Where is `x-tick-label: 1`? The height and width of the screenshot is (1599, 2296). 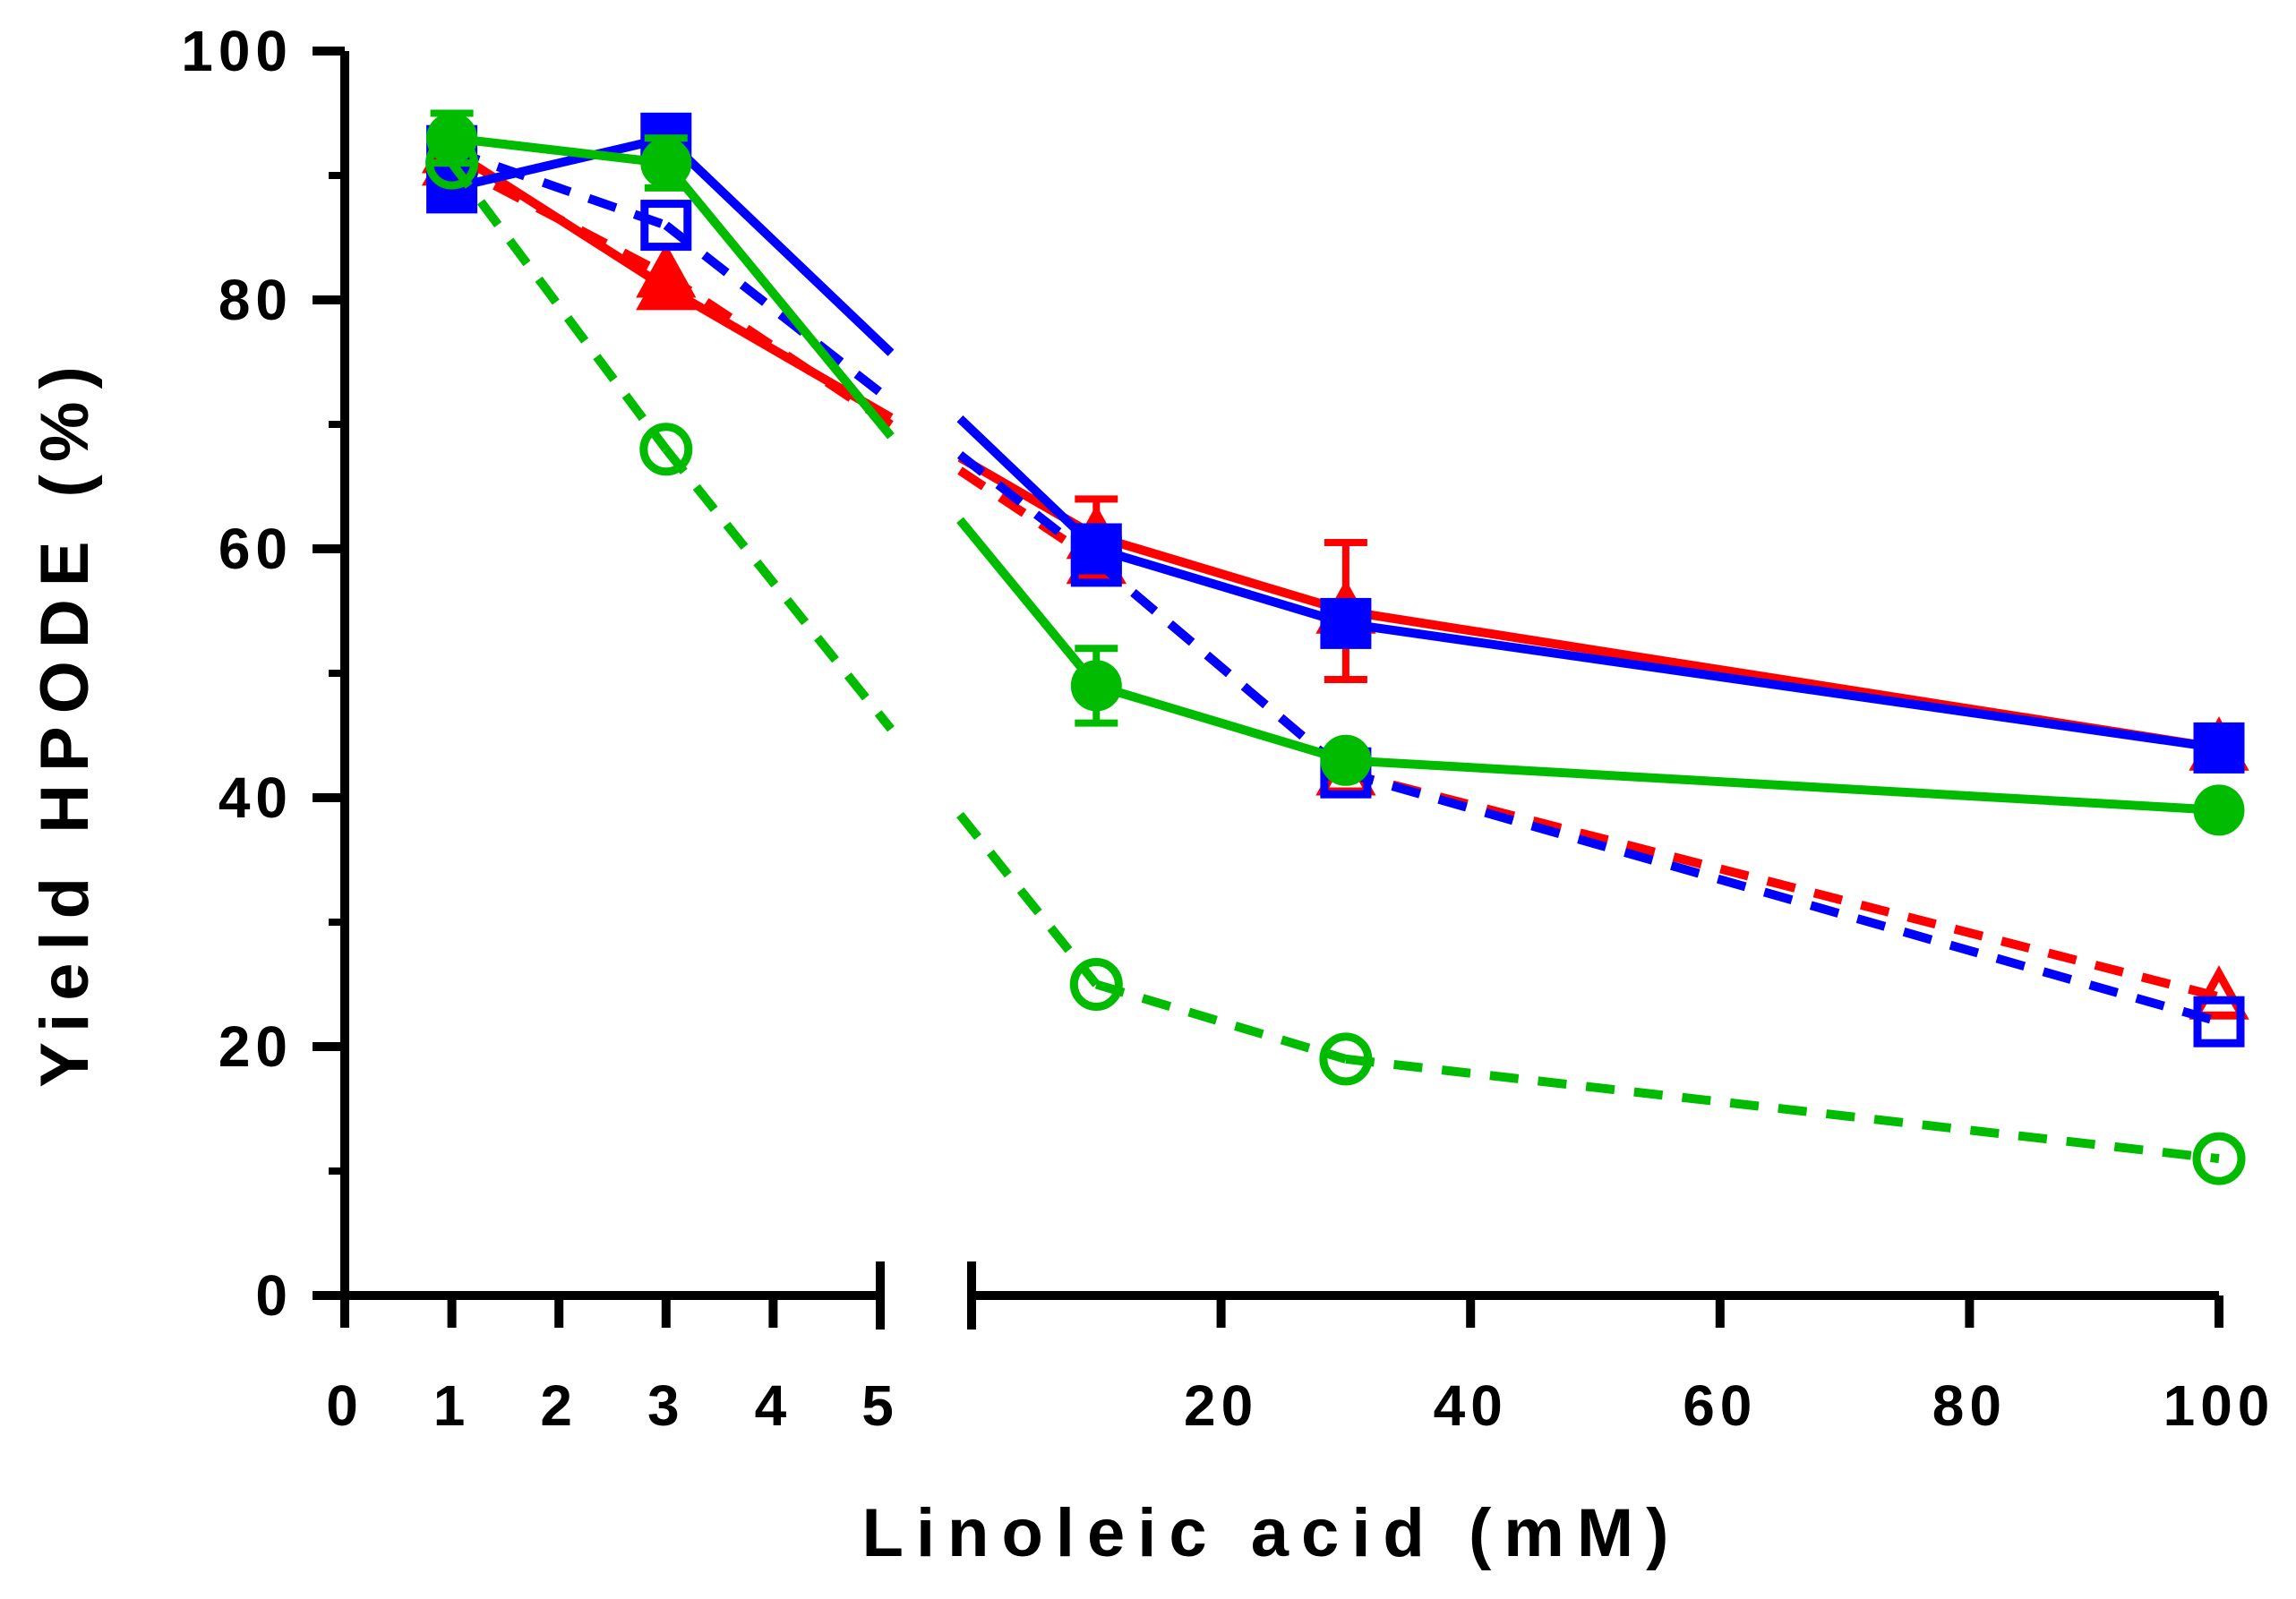 x-tick-label: 1 is located at coordinates (452, 1405).